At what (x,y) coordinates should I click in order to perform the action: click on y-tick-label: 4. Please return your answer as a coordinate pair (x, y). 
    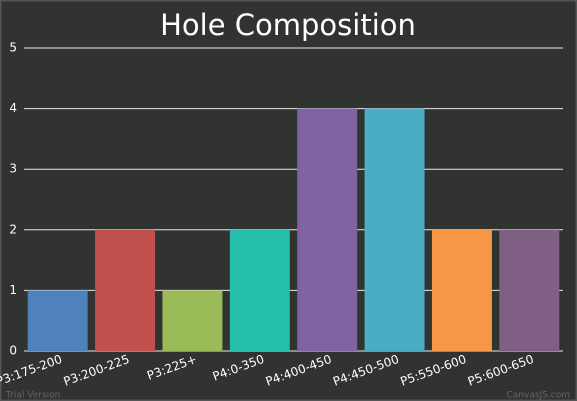
    Looking at the image, I should click on (13, 108).